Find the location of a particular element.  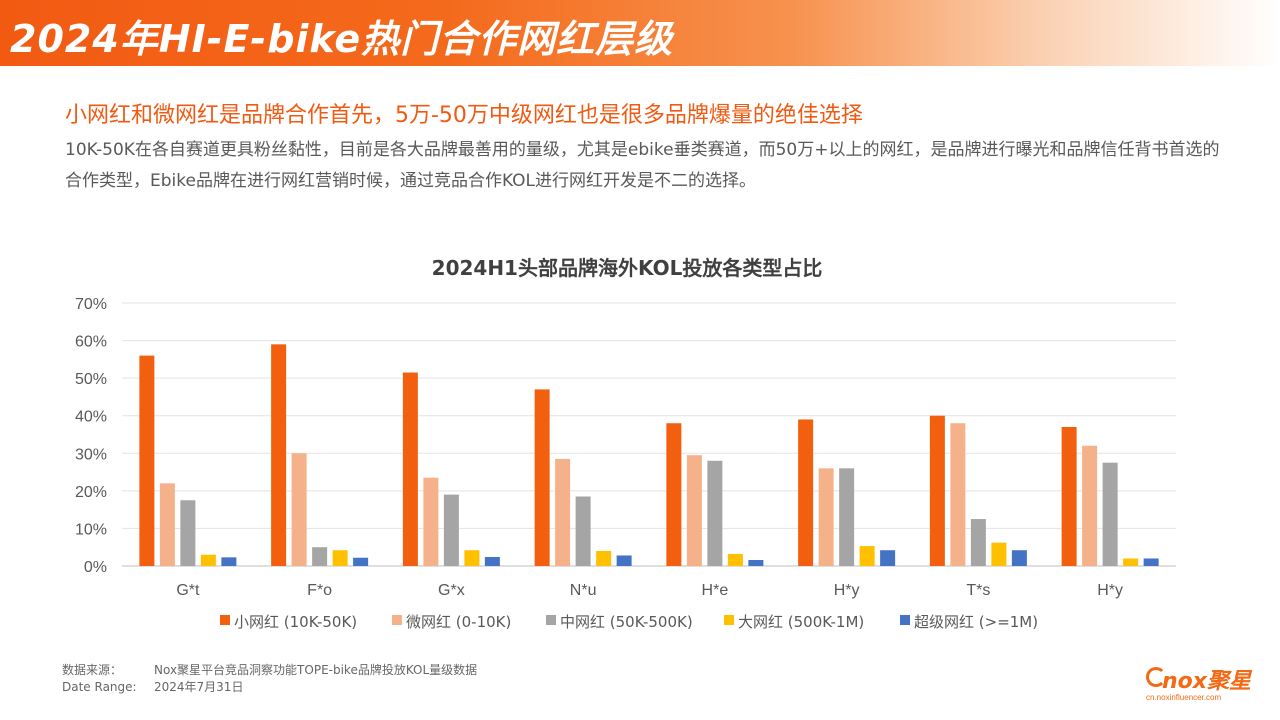

logo-signal-icon is located at coordinates (1156, 677).